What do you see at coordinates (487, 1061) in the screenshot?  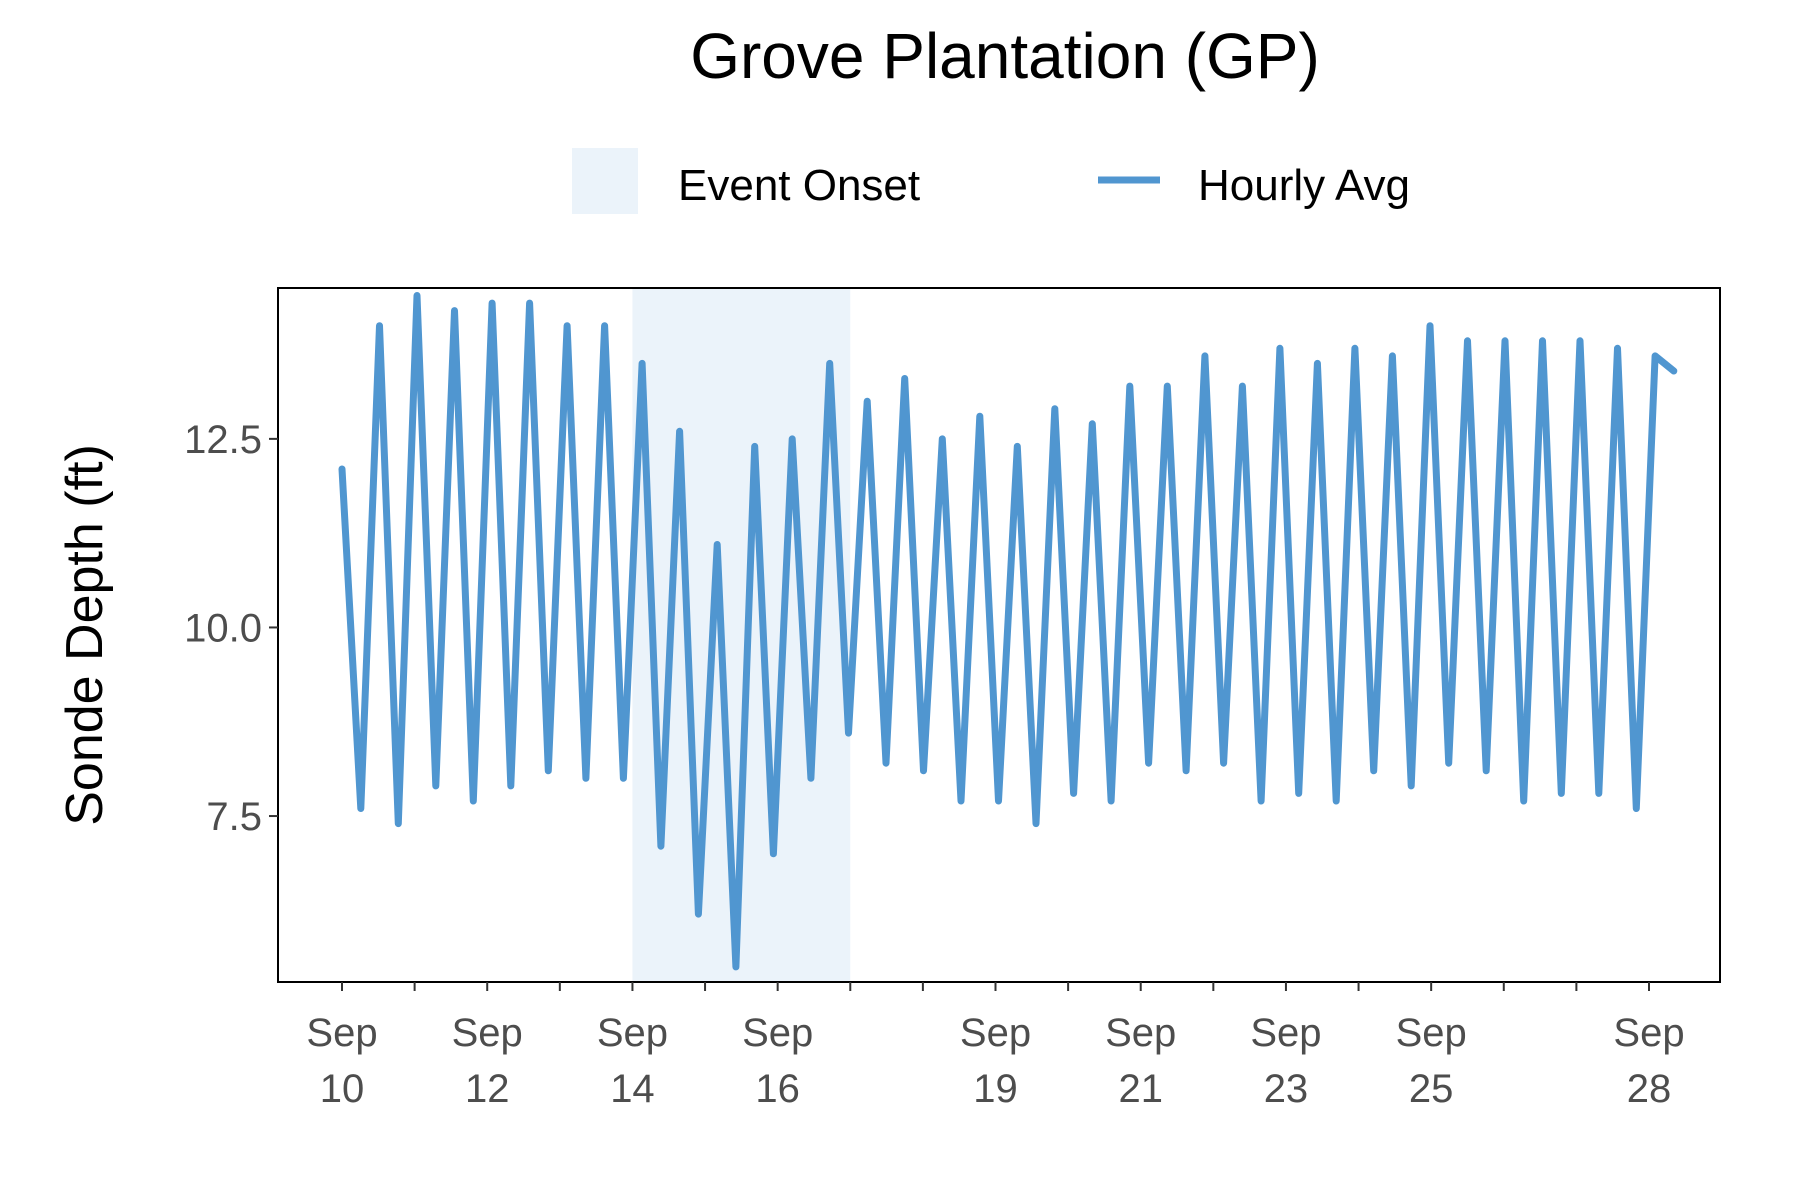 I see `x-tick-label: Sep 12` at bounding box center [487, 1061].